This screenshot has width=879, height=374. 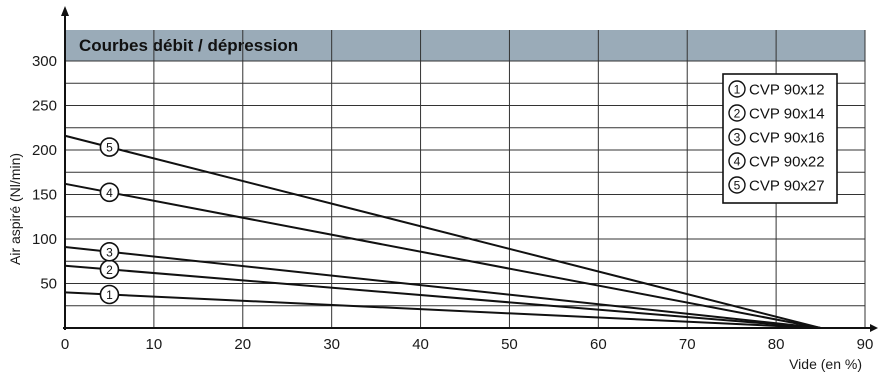 I want to click on legend-entry: CVP 90x14, so click(x=787, y=114).